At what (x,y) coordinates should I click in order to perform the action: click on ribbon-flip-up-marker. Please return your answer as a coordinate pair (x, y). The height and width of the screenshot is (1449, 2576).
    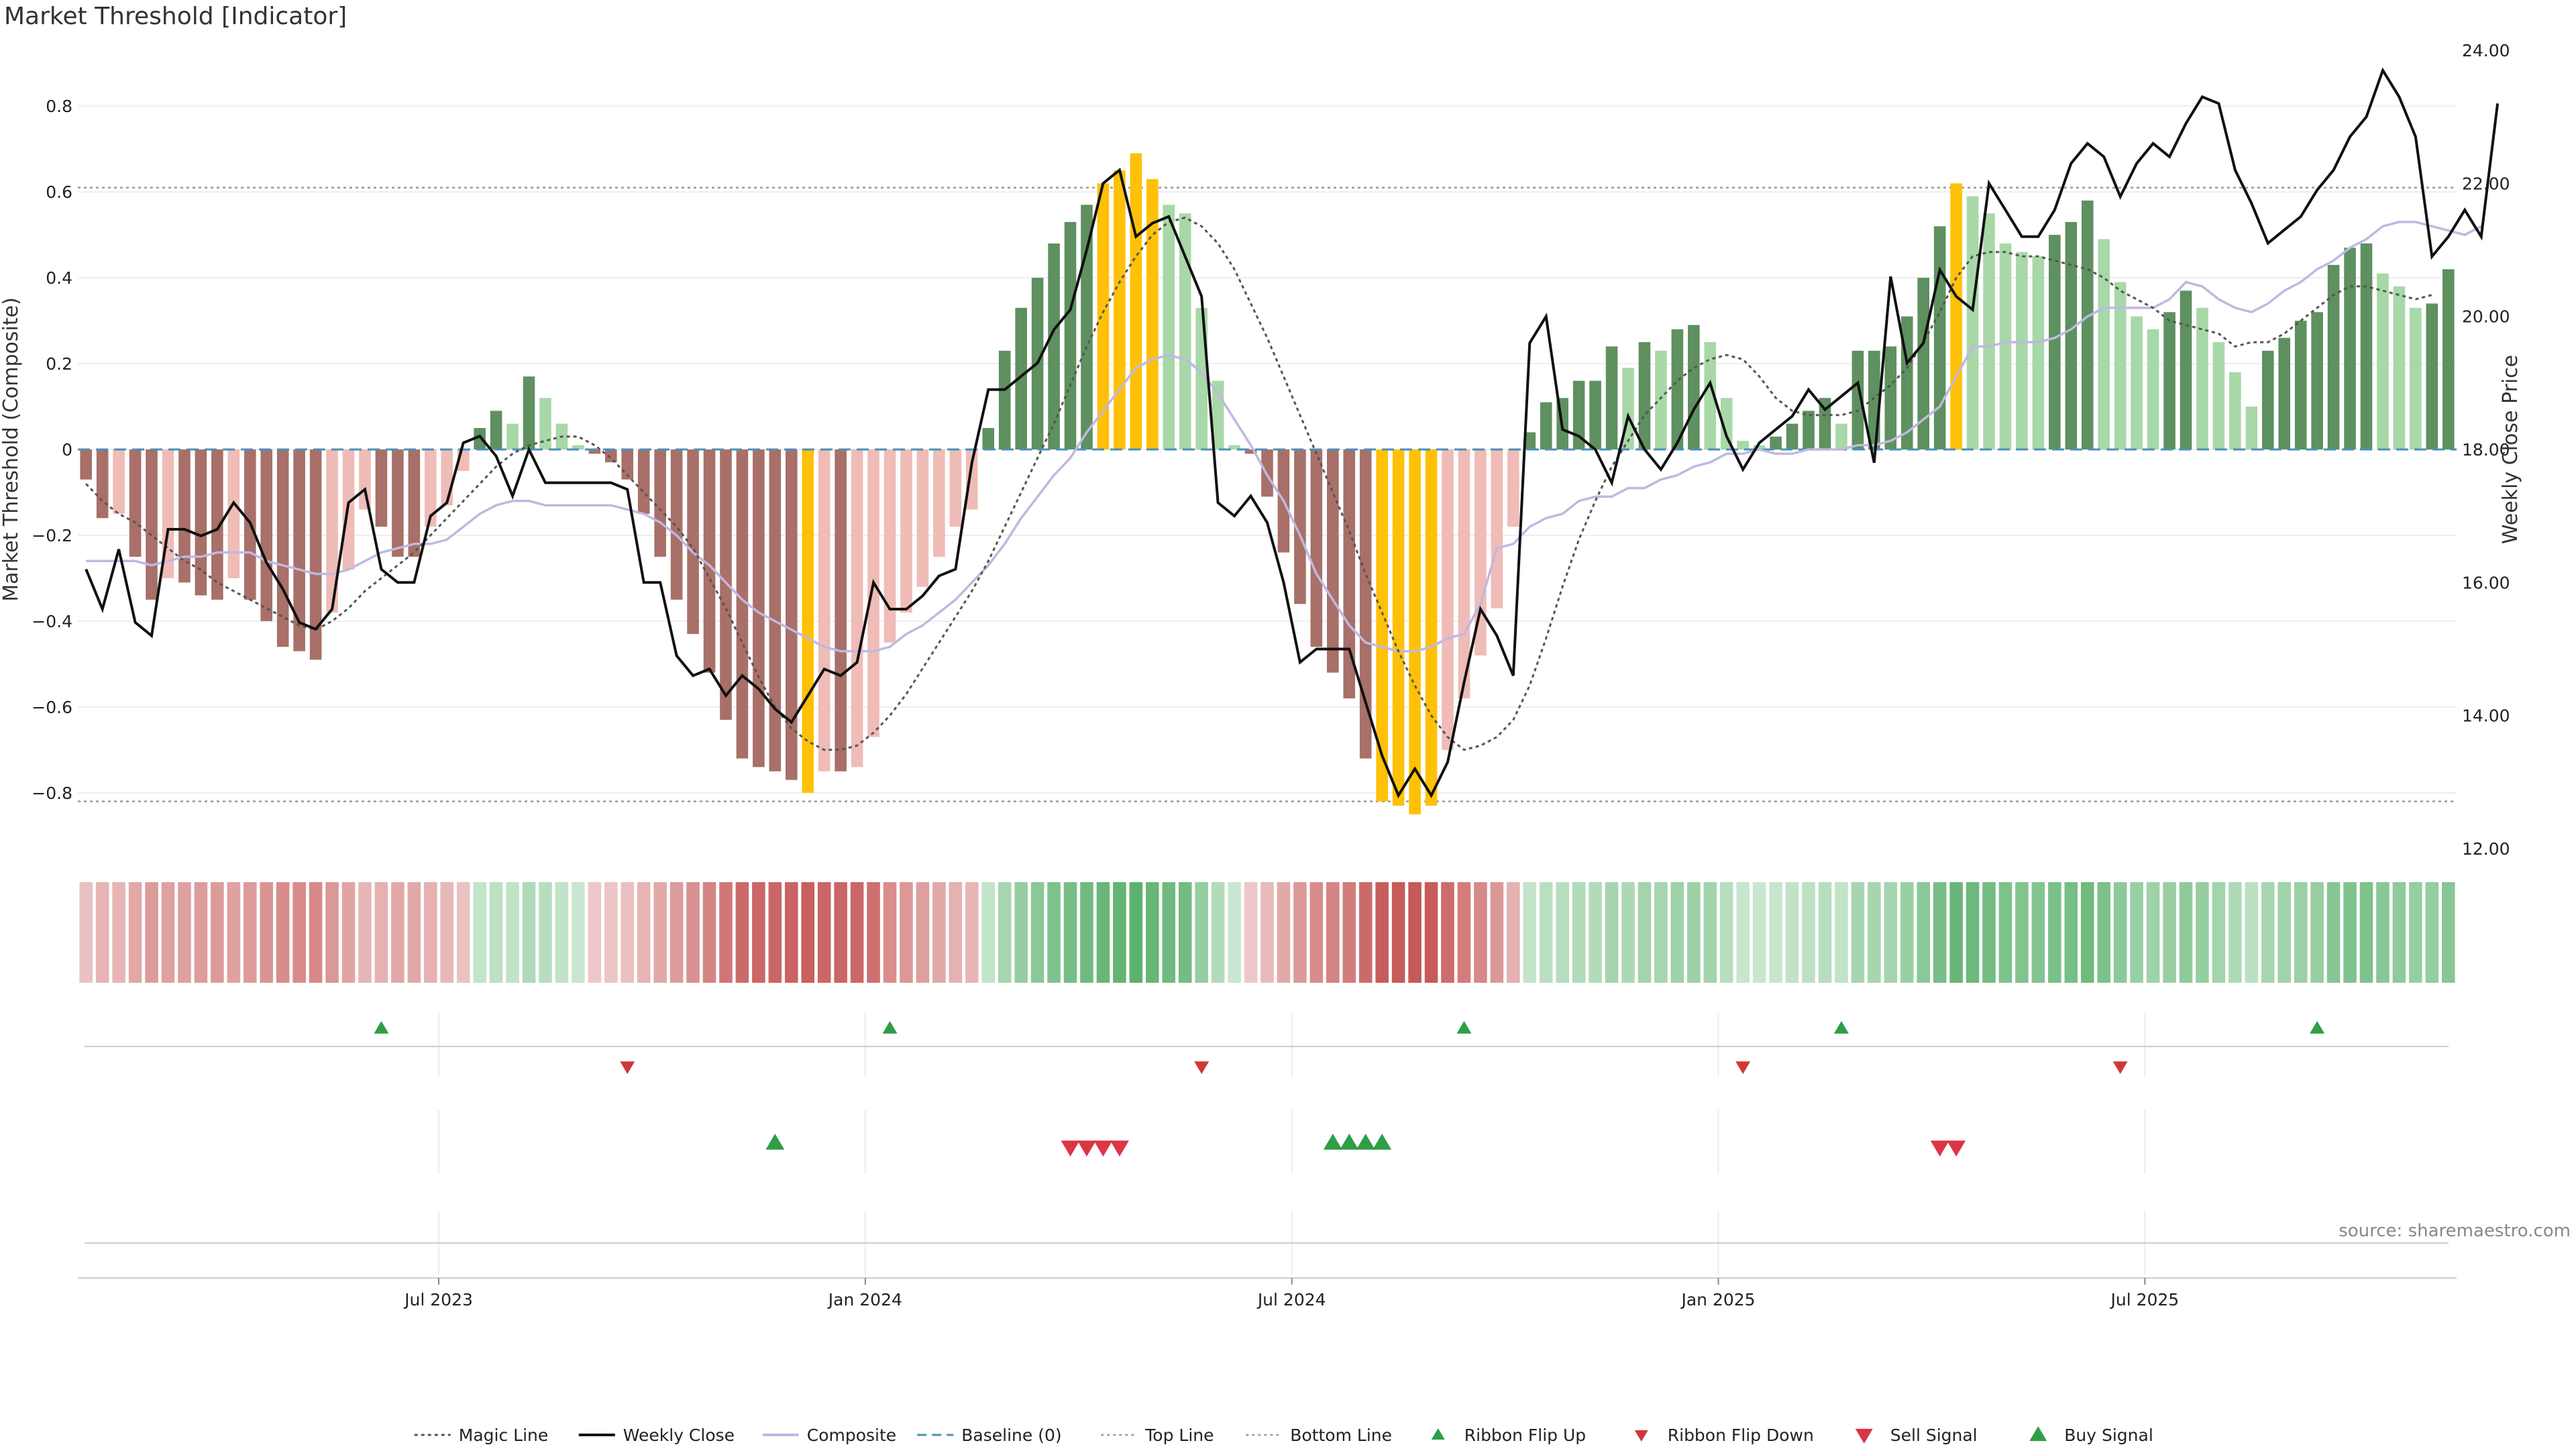
    Looking at the image, I should click on (2317, 1027).